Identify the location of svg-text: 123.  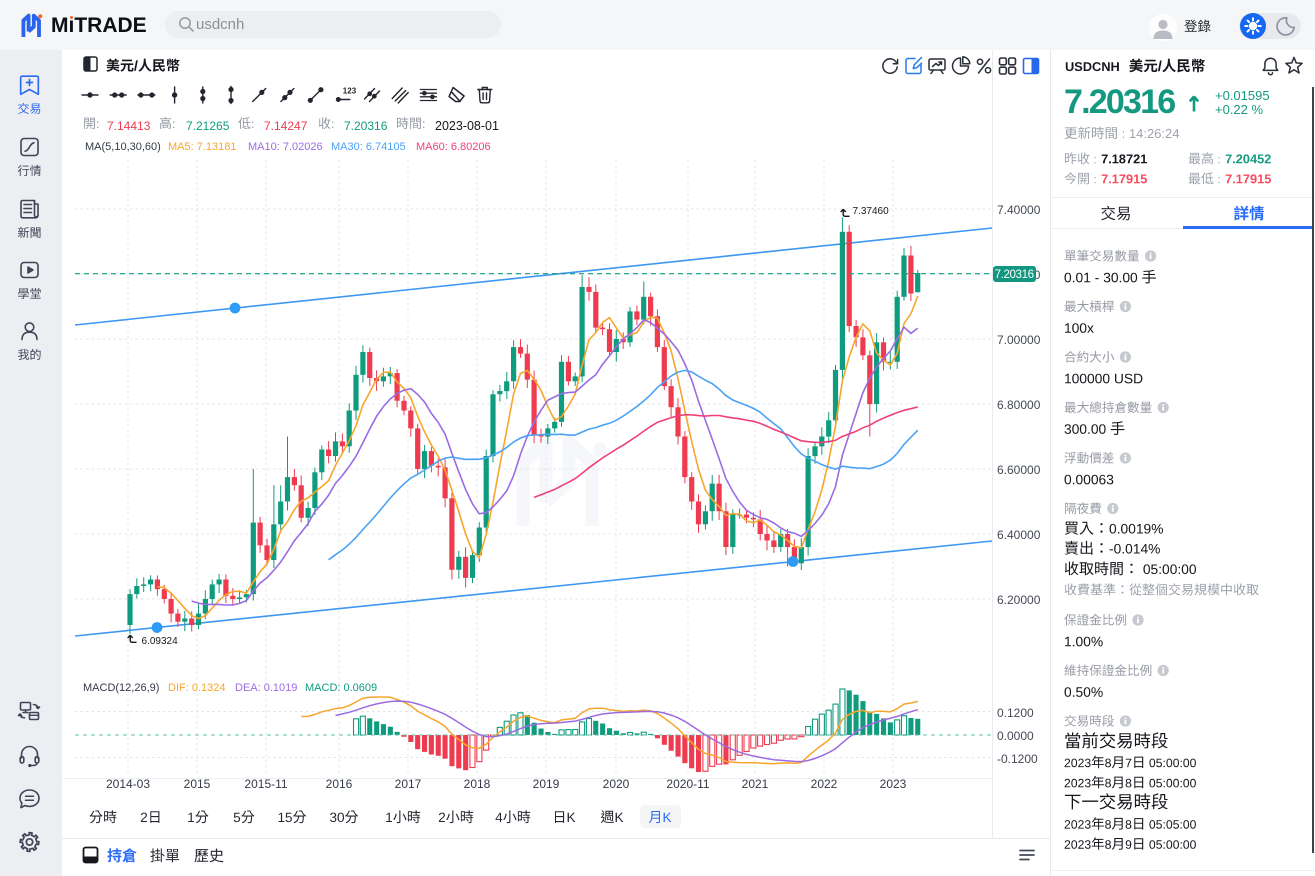
(350, 91).